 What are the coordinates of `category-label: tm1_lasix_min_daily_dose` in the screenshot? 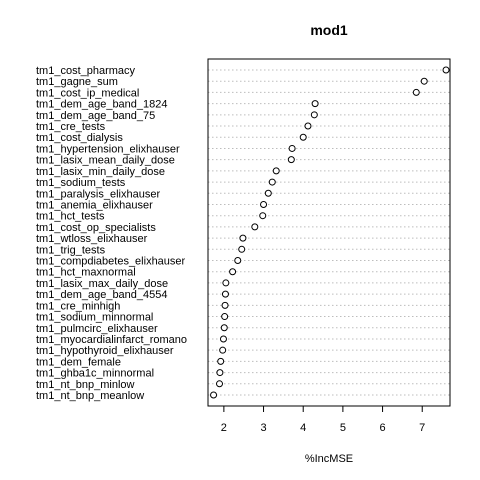 It's located at (100, 172).